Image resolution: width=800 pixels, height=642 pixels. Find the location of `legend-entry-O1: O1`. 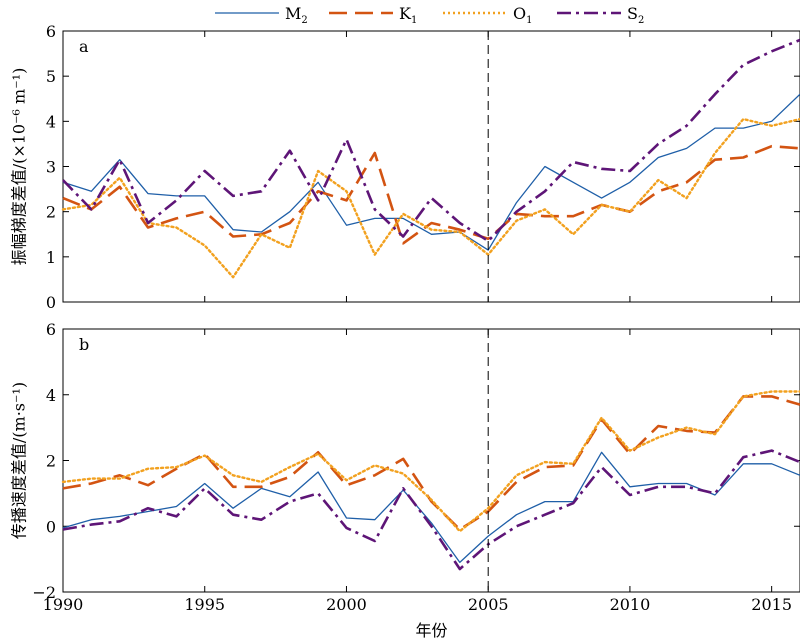

legend-entry-O1: O1 is located at coordinates (488, 15).